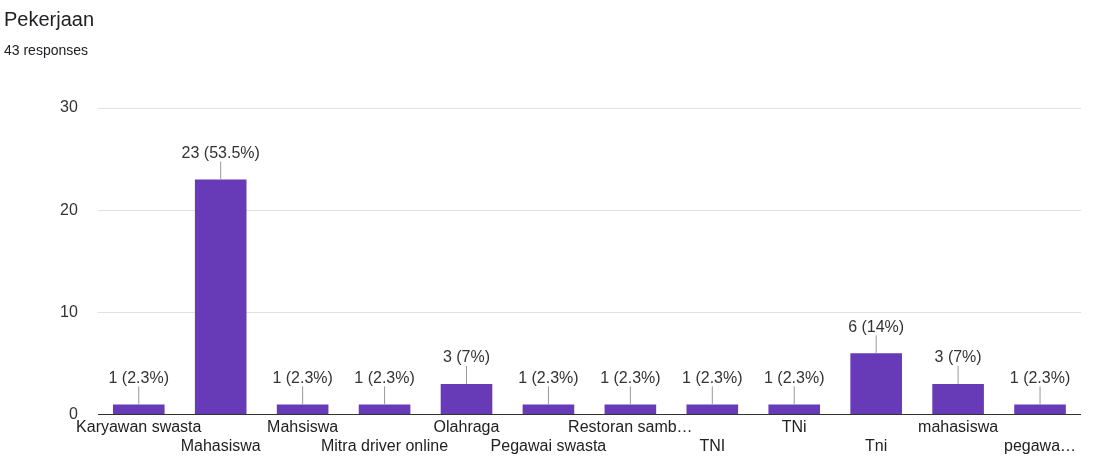  Describe the element at coordinates (303, 426) in the screenshot. I see `x-tick-label: Mahsiswa` at that location.